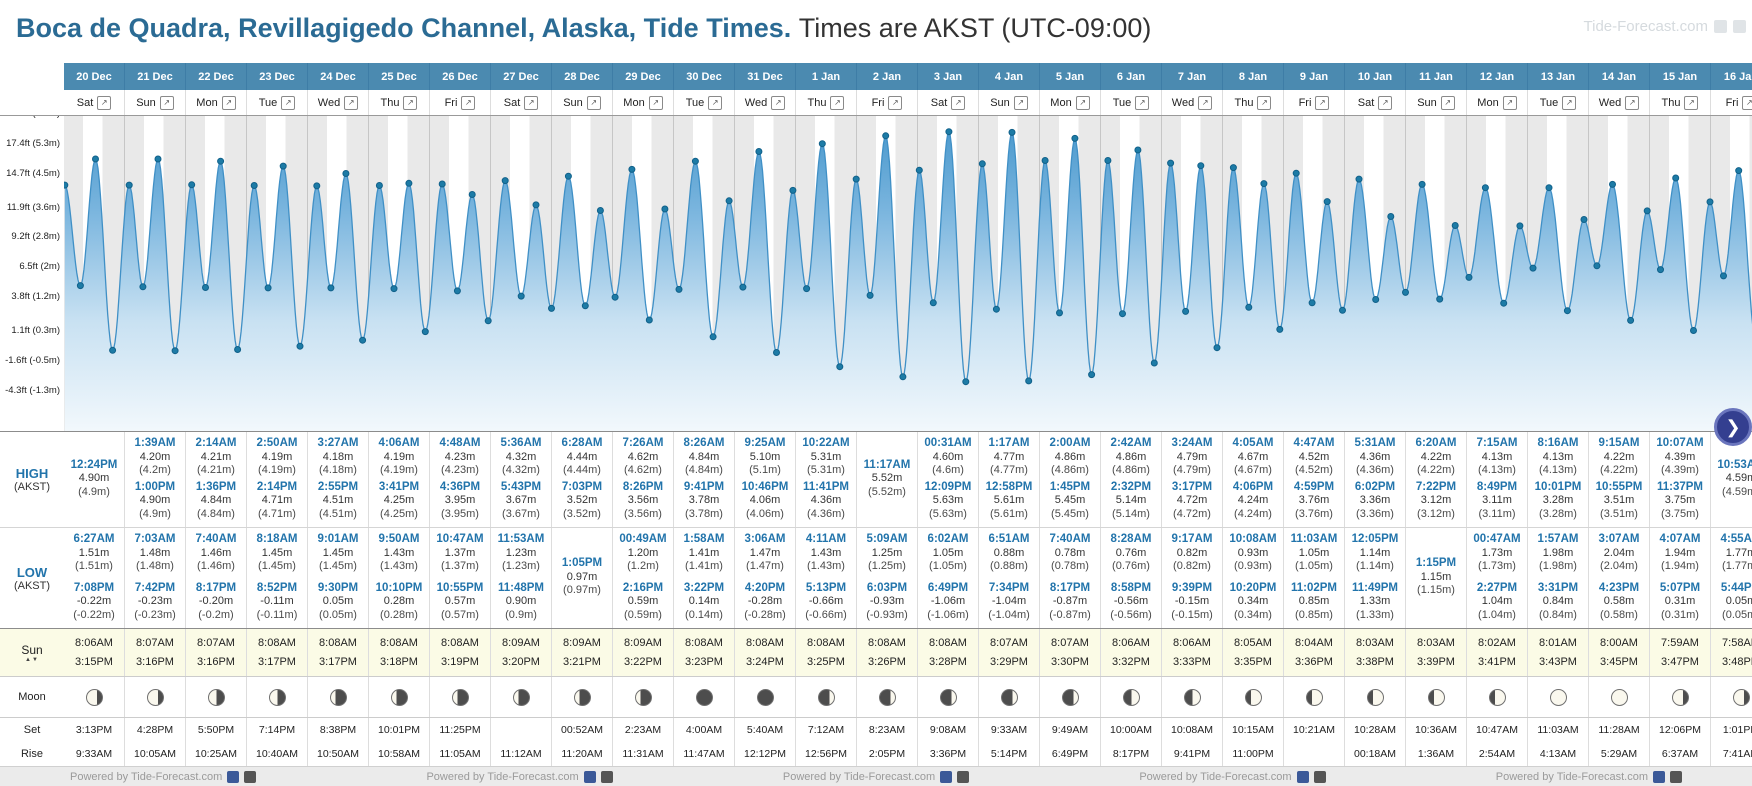 This screenshot has width=1752, height=786. What do you see at coordinates (1009, 76) in the screenshot?
I see `date-header-cell: 4 Jan` at bounding box center [1009, 76].